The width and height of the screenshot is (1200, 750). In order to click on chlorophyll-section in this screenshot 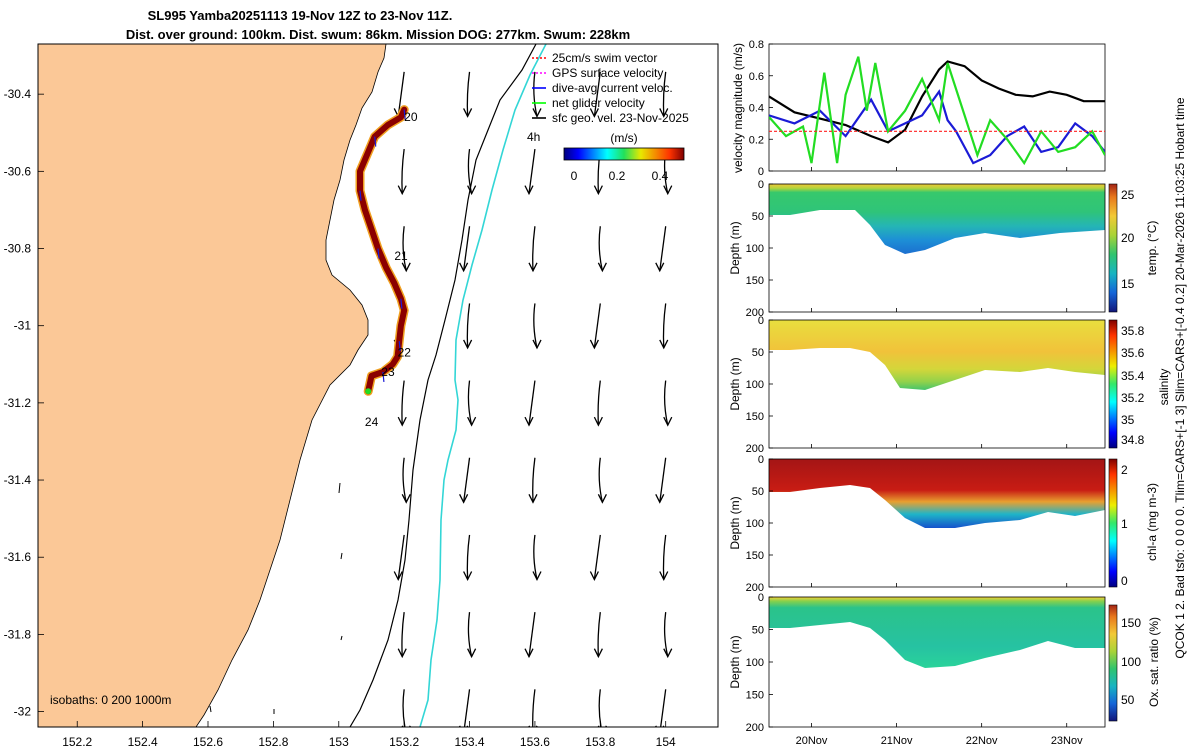, I will do `click(937, 493)`.